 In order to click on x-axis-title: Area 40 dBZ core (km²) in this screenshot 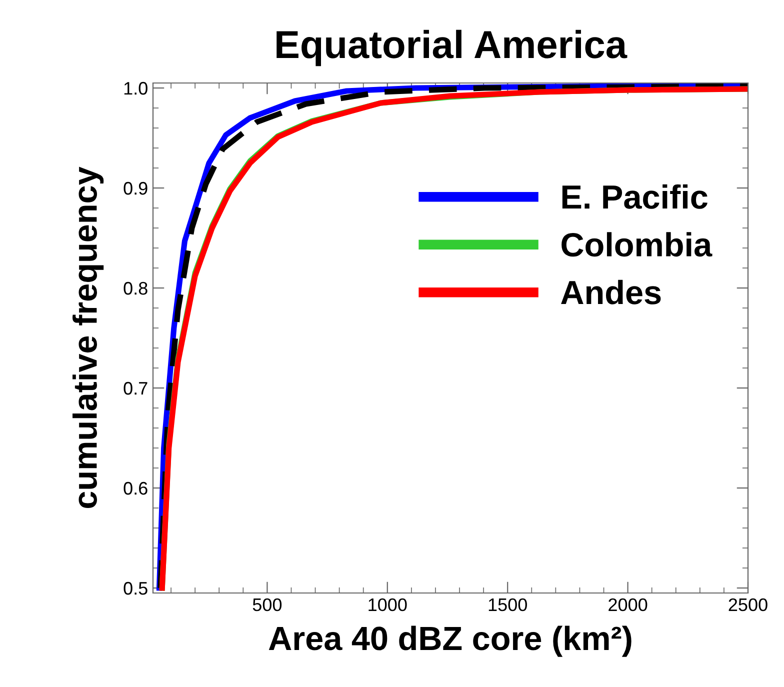, I will do `click(450, 641)`.